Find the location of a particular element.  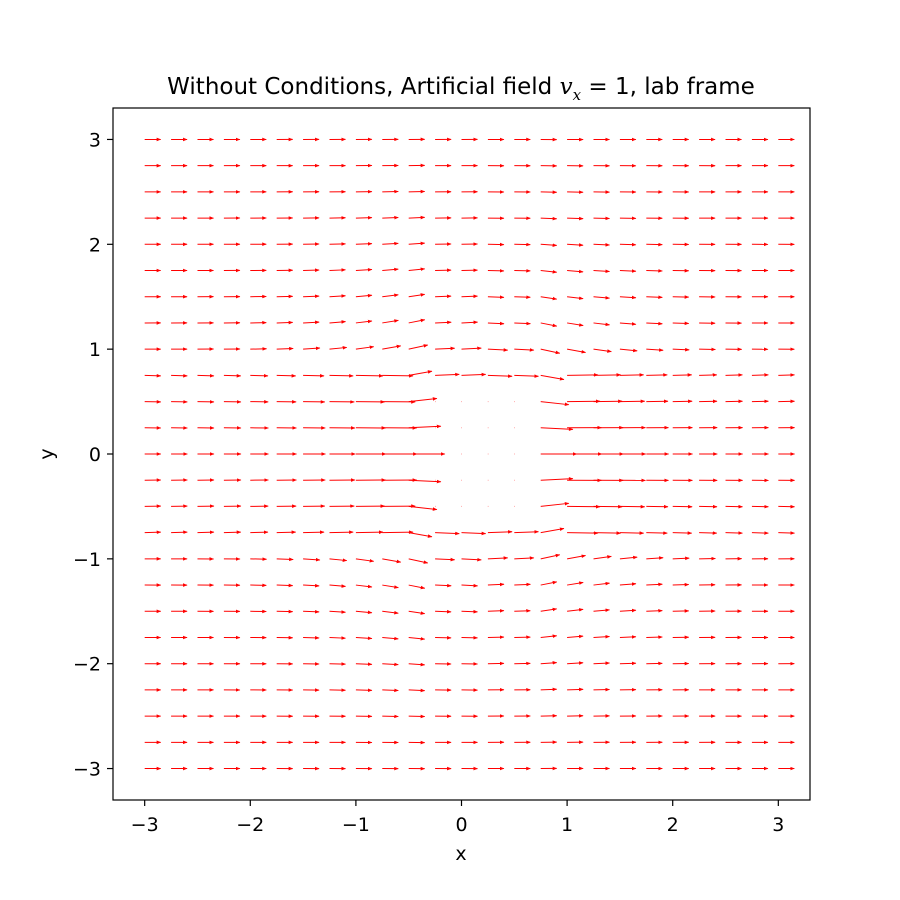

x-tick-label: 0 is located at coordinates (461, 825).